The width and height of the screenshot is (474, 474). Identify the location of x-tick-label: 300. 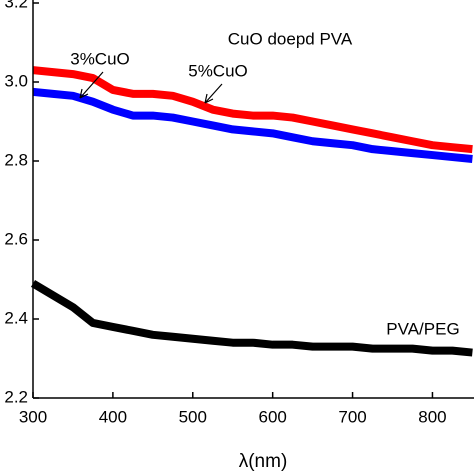
(33, 416).